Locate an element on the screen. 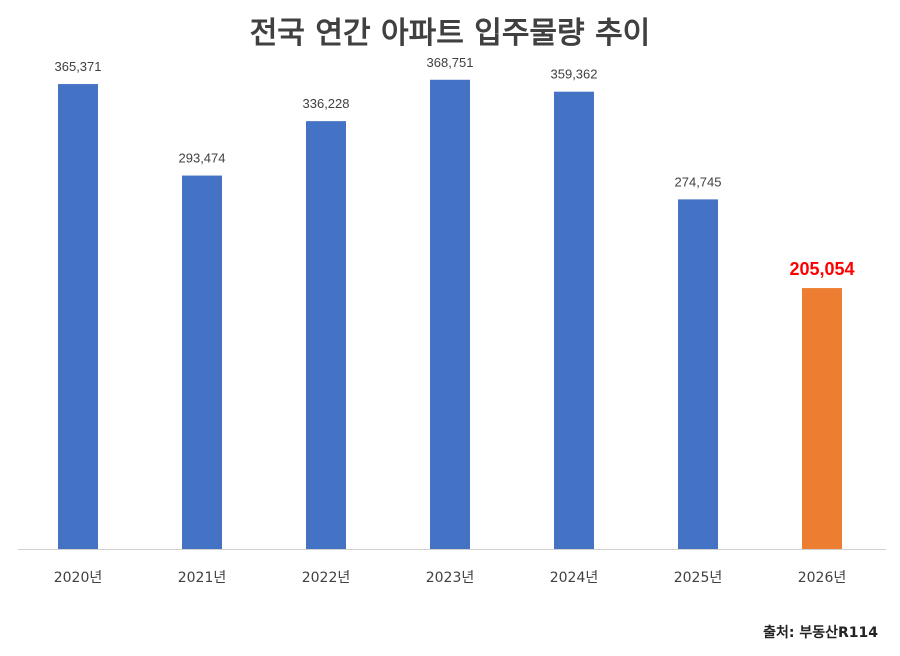 This screenshot has width=900, height=656. x-tick-label: 2025년 is located at coordinates (698, 578).